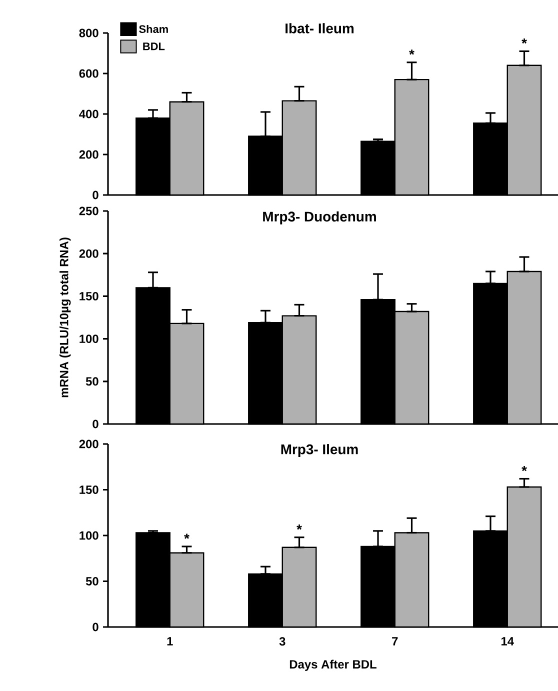 This screenshot has height=691, width=558. What do you see at coordinates (282, 641) in the screenshot?
I see `x-tick-label: 3` at bounding box center [282, 641].